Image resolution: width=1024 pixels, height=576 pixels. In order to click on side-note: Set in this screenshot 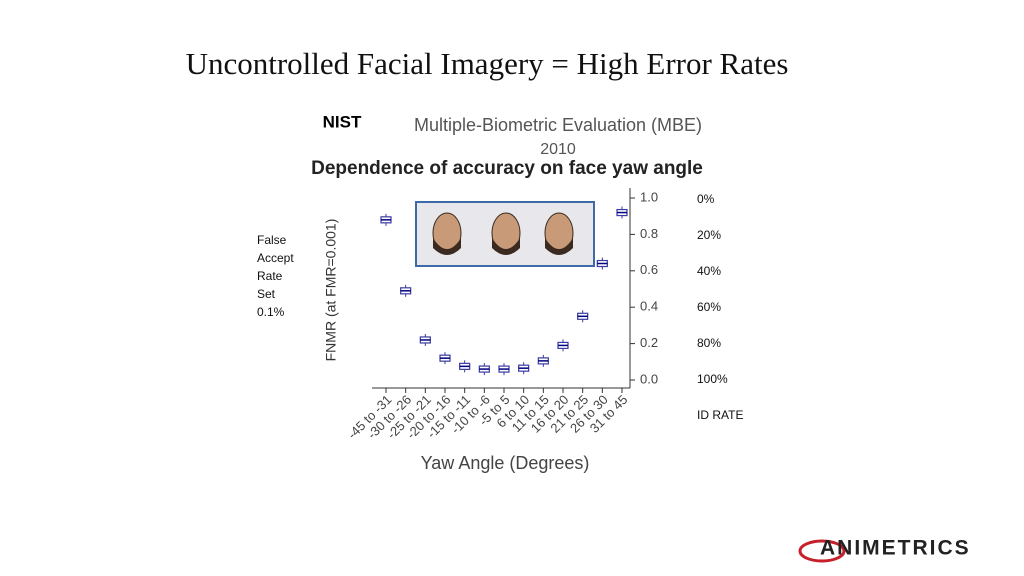, I will do `click(266, 294)`.